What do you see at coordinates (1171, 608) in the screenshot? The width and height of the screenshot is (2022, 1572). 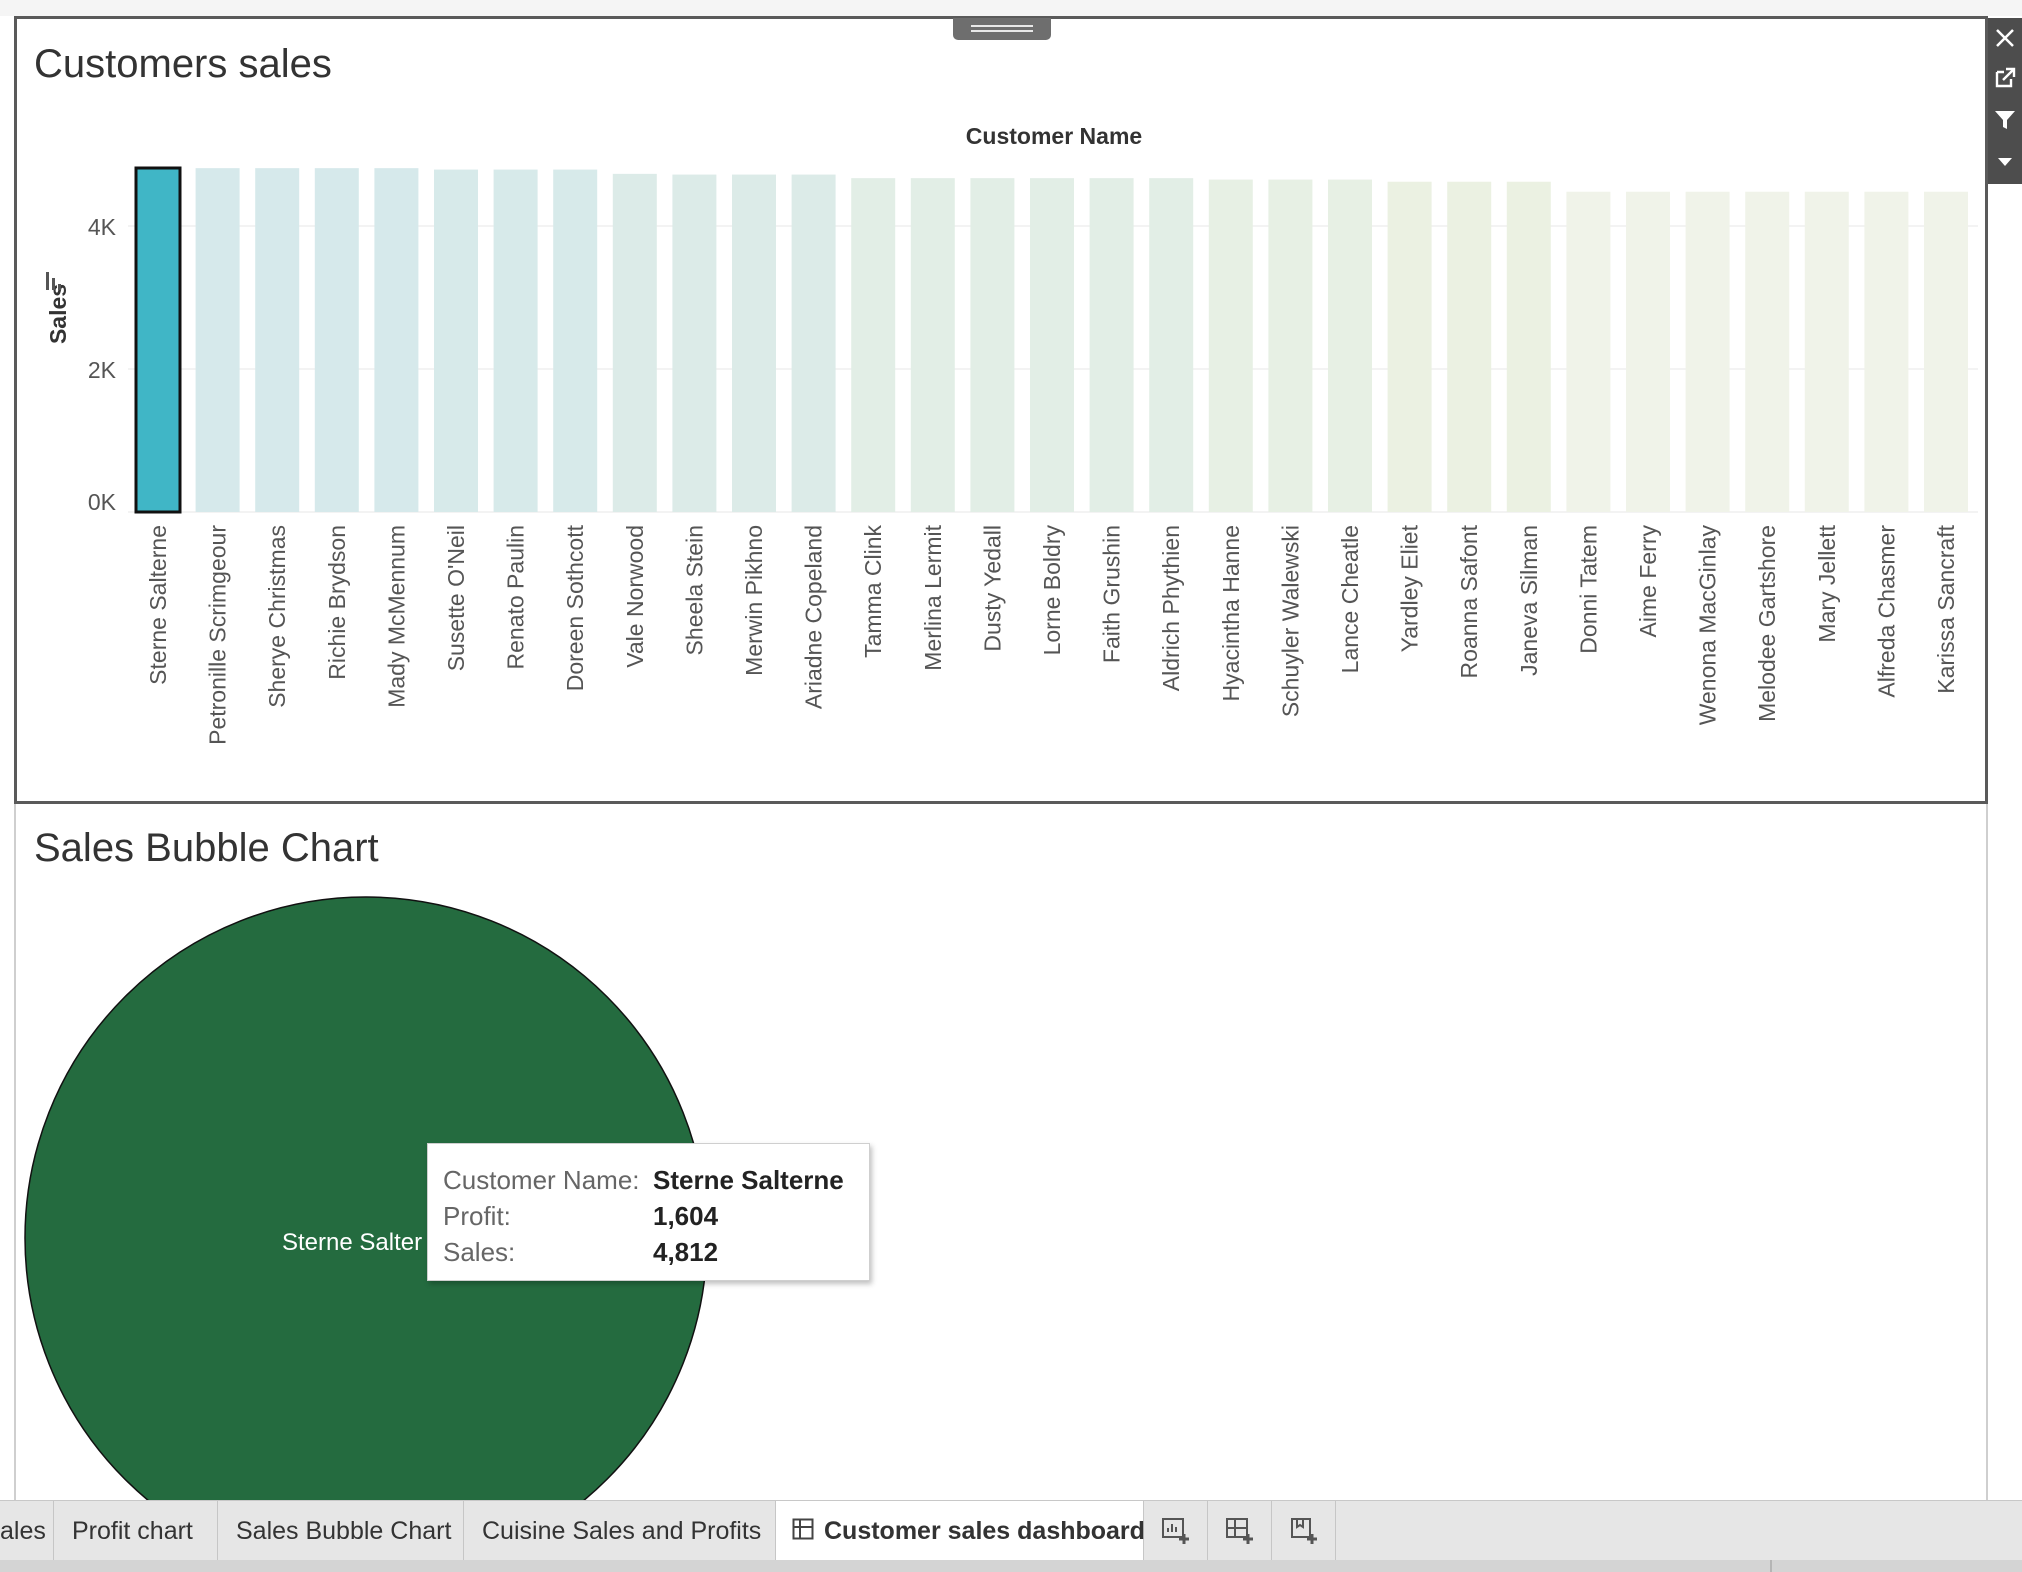 I see `x-tick-label: Aldrich Phythien` at bounding box center [1171, 608].